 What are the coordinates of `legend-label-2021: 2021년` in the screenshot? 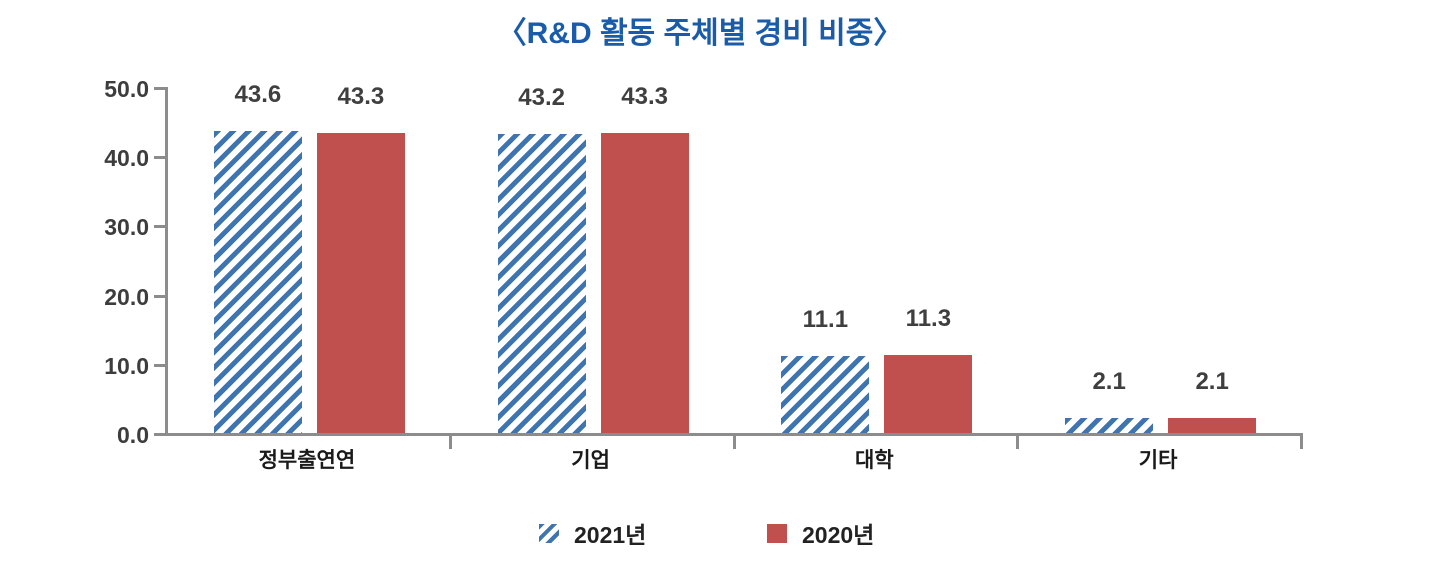 It's located at (610, 535).